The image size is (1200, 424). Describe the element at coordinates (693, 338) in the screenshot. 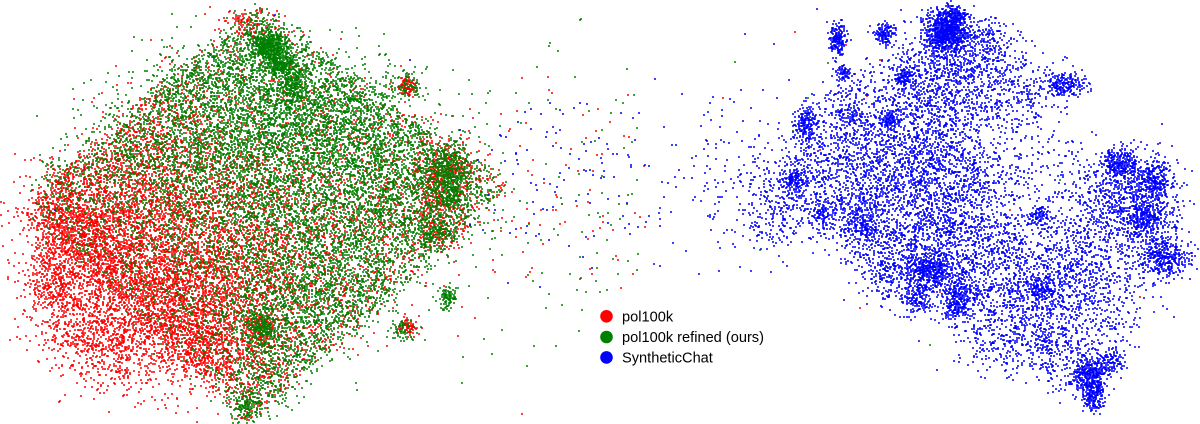

I see `svg-text: pol100k refined (ours)` at that location.